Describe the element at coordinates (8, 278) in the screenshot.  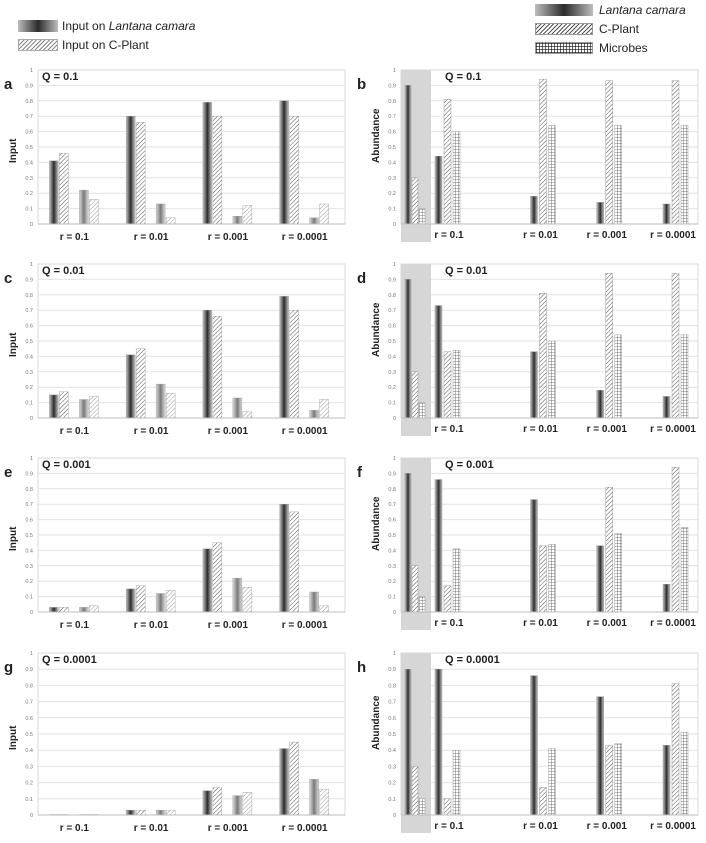
I see `panel-letter: c` at that location.